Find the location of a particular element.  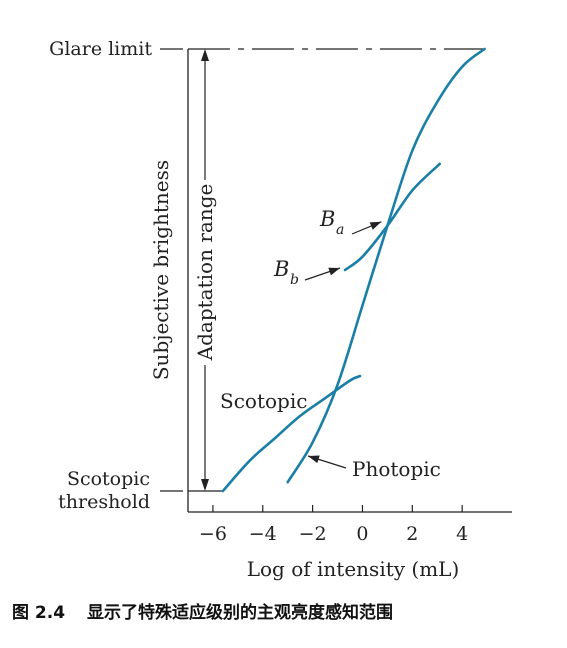

glare-limit-label: Glare limit is located at coordinates (100, 49).